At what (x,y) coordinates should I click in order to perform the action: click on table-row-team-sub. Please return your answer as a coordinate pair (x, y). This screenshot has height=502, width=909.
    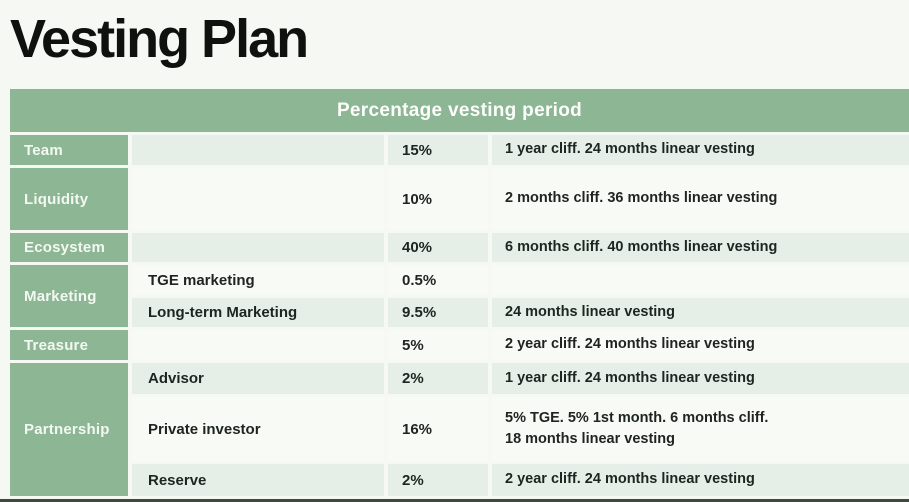
    Looking at the image, I should click on (258, 150).